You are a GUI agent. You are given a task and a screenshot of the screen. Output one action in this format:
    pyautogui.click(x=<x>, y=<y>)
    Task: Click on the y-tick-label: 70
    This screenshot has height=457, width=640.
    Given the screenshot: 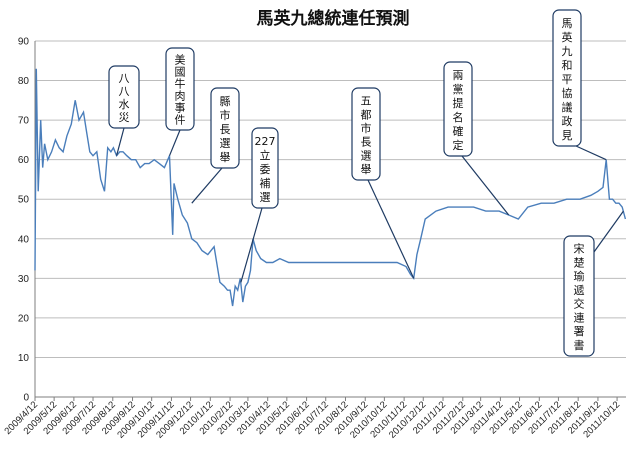 What is the action you would take?
    pyautogui.click(x=24, y=121)
    